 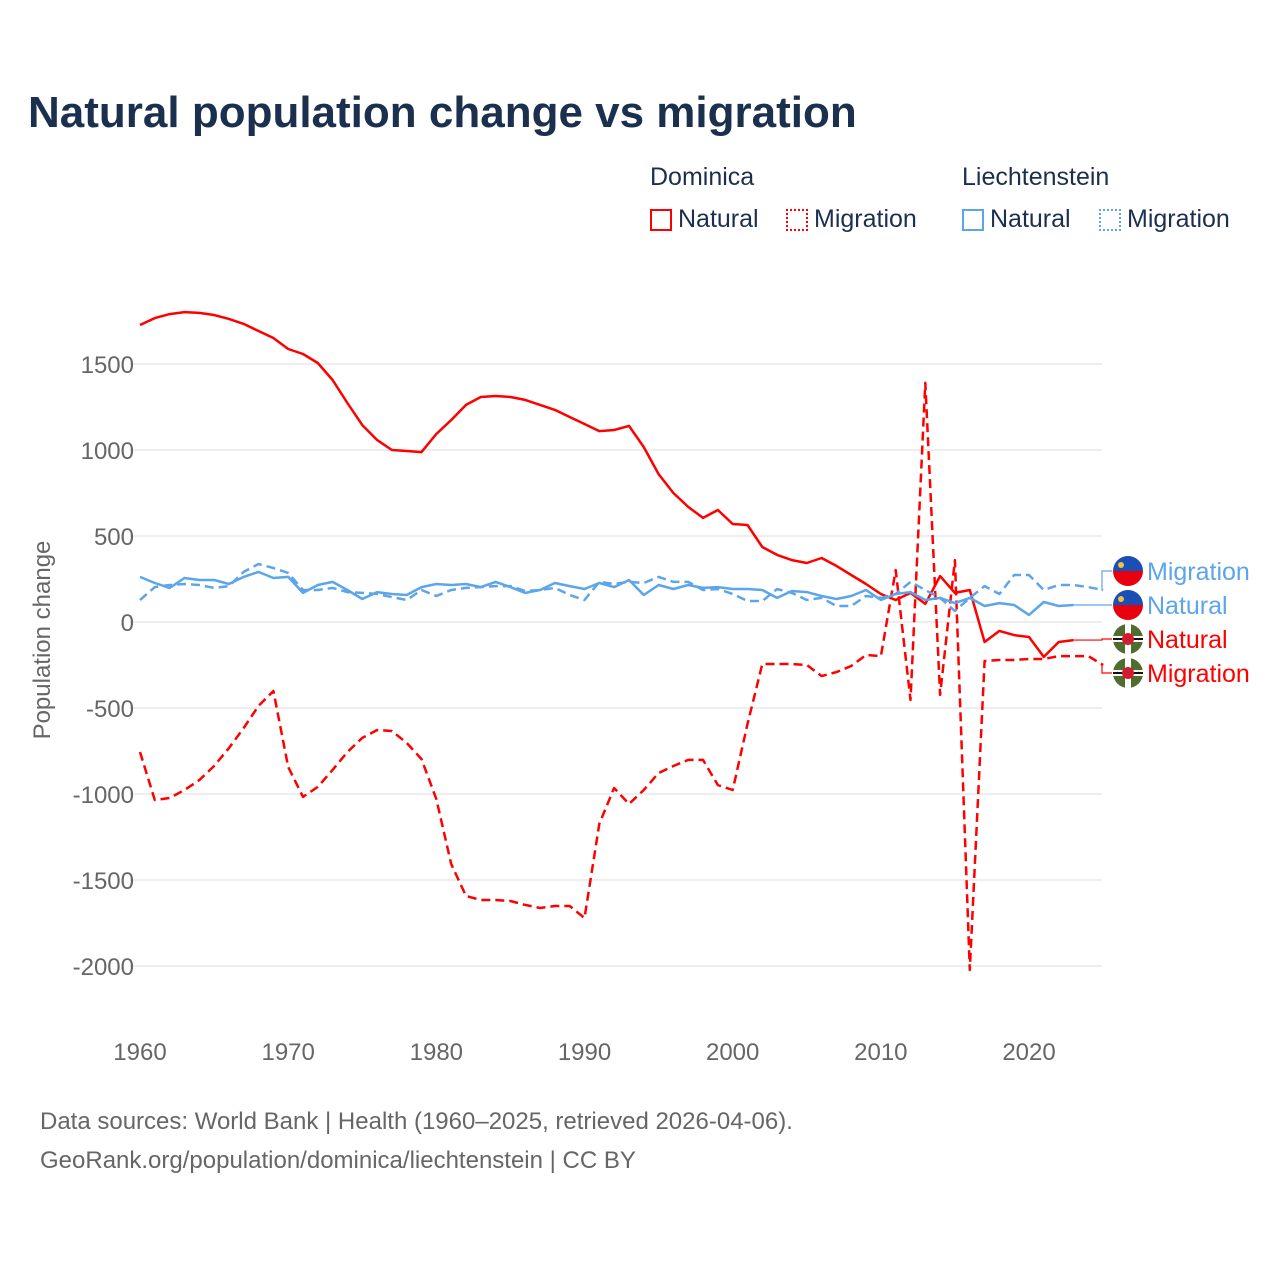 I want to click on series-line-liechtenstein-natural, so click(x=606, y=593).